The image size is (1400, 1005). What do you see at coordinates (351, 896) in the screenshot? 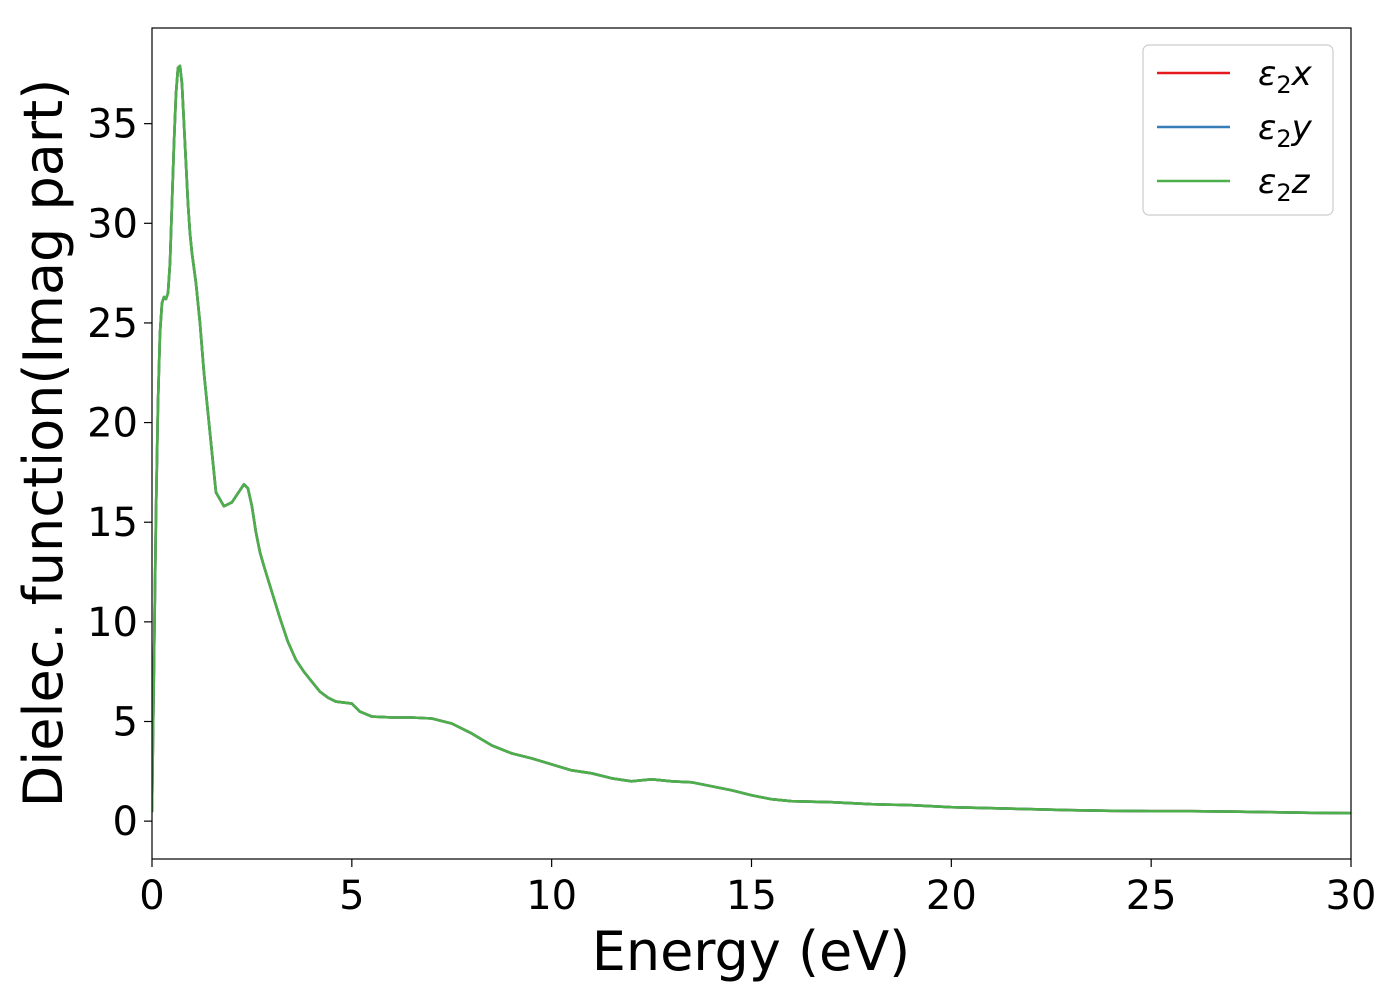
I see `x-tick-label: 5` at bounding box center [351, 896].